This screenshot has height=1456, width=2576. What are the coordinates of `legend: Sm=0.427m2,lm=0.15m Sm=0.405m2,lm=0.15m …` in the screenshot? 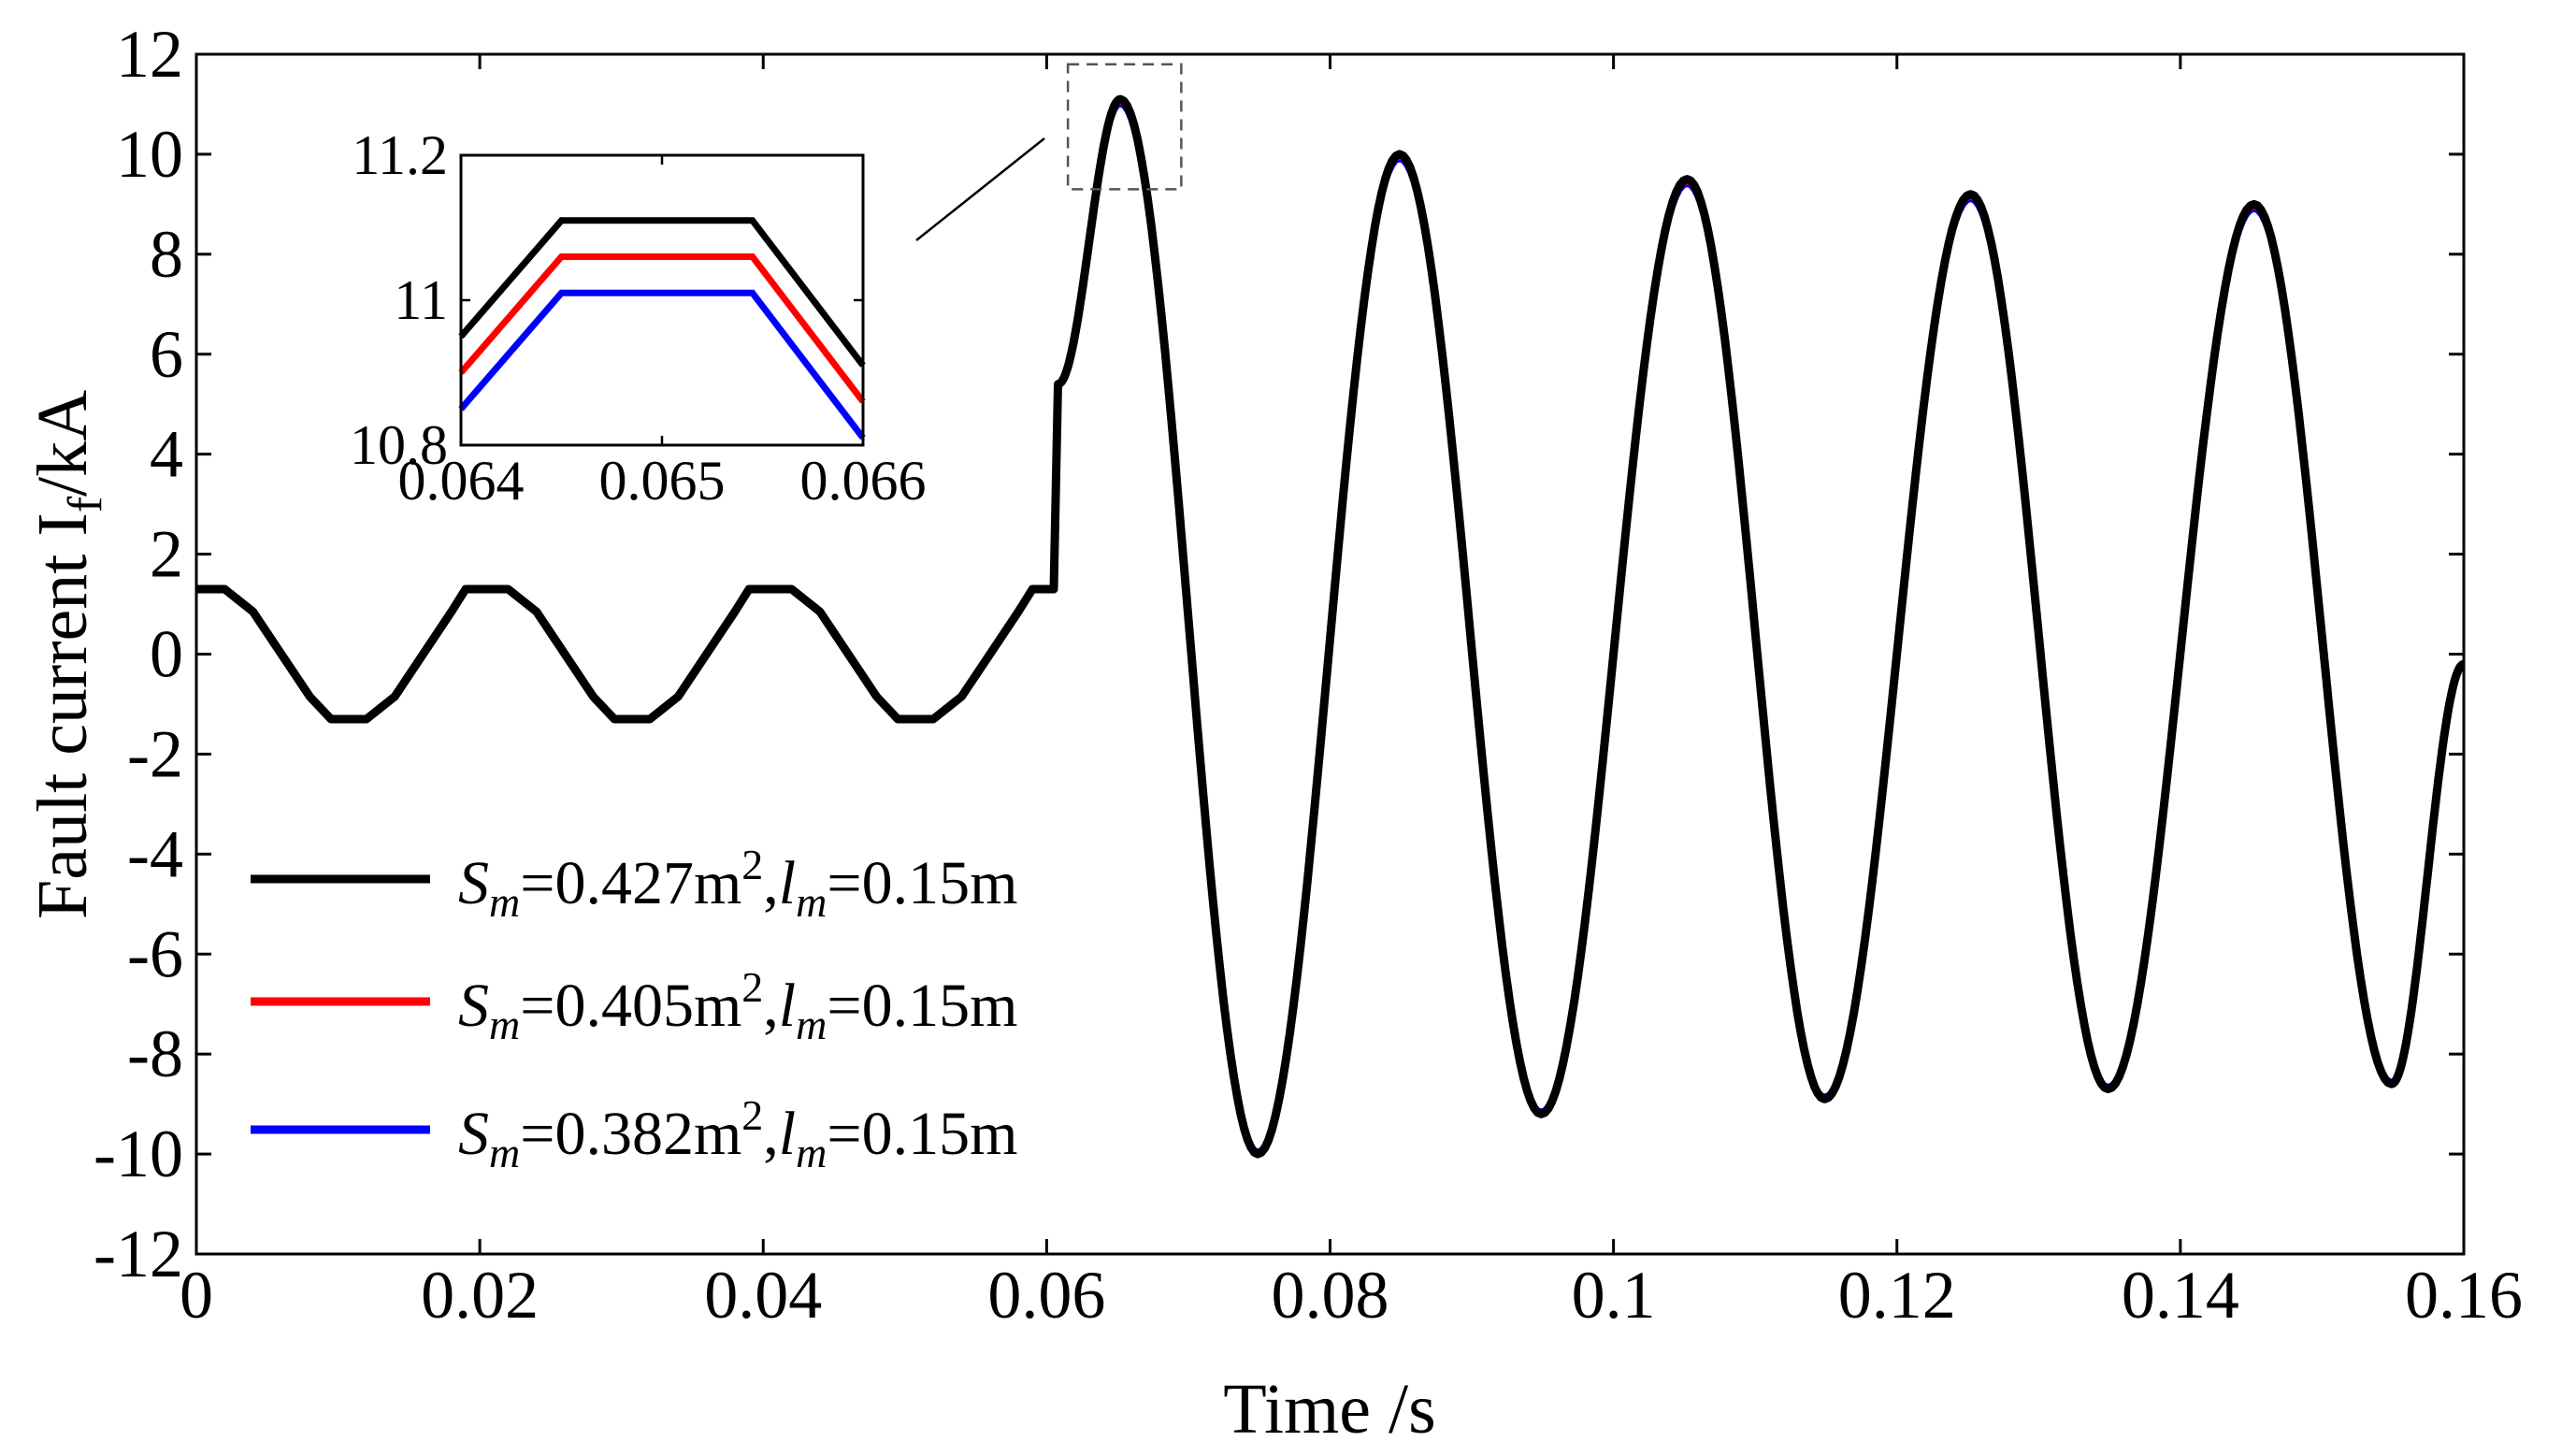 It's located at (634, 1008).